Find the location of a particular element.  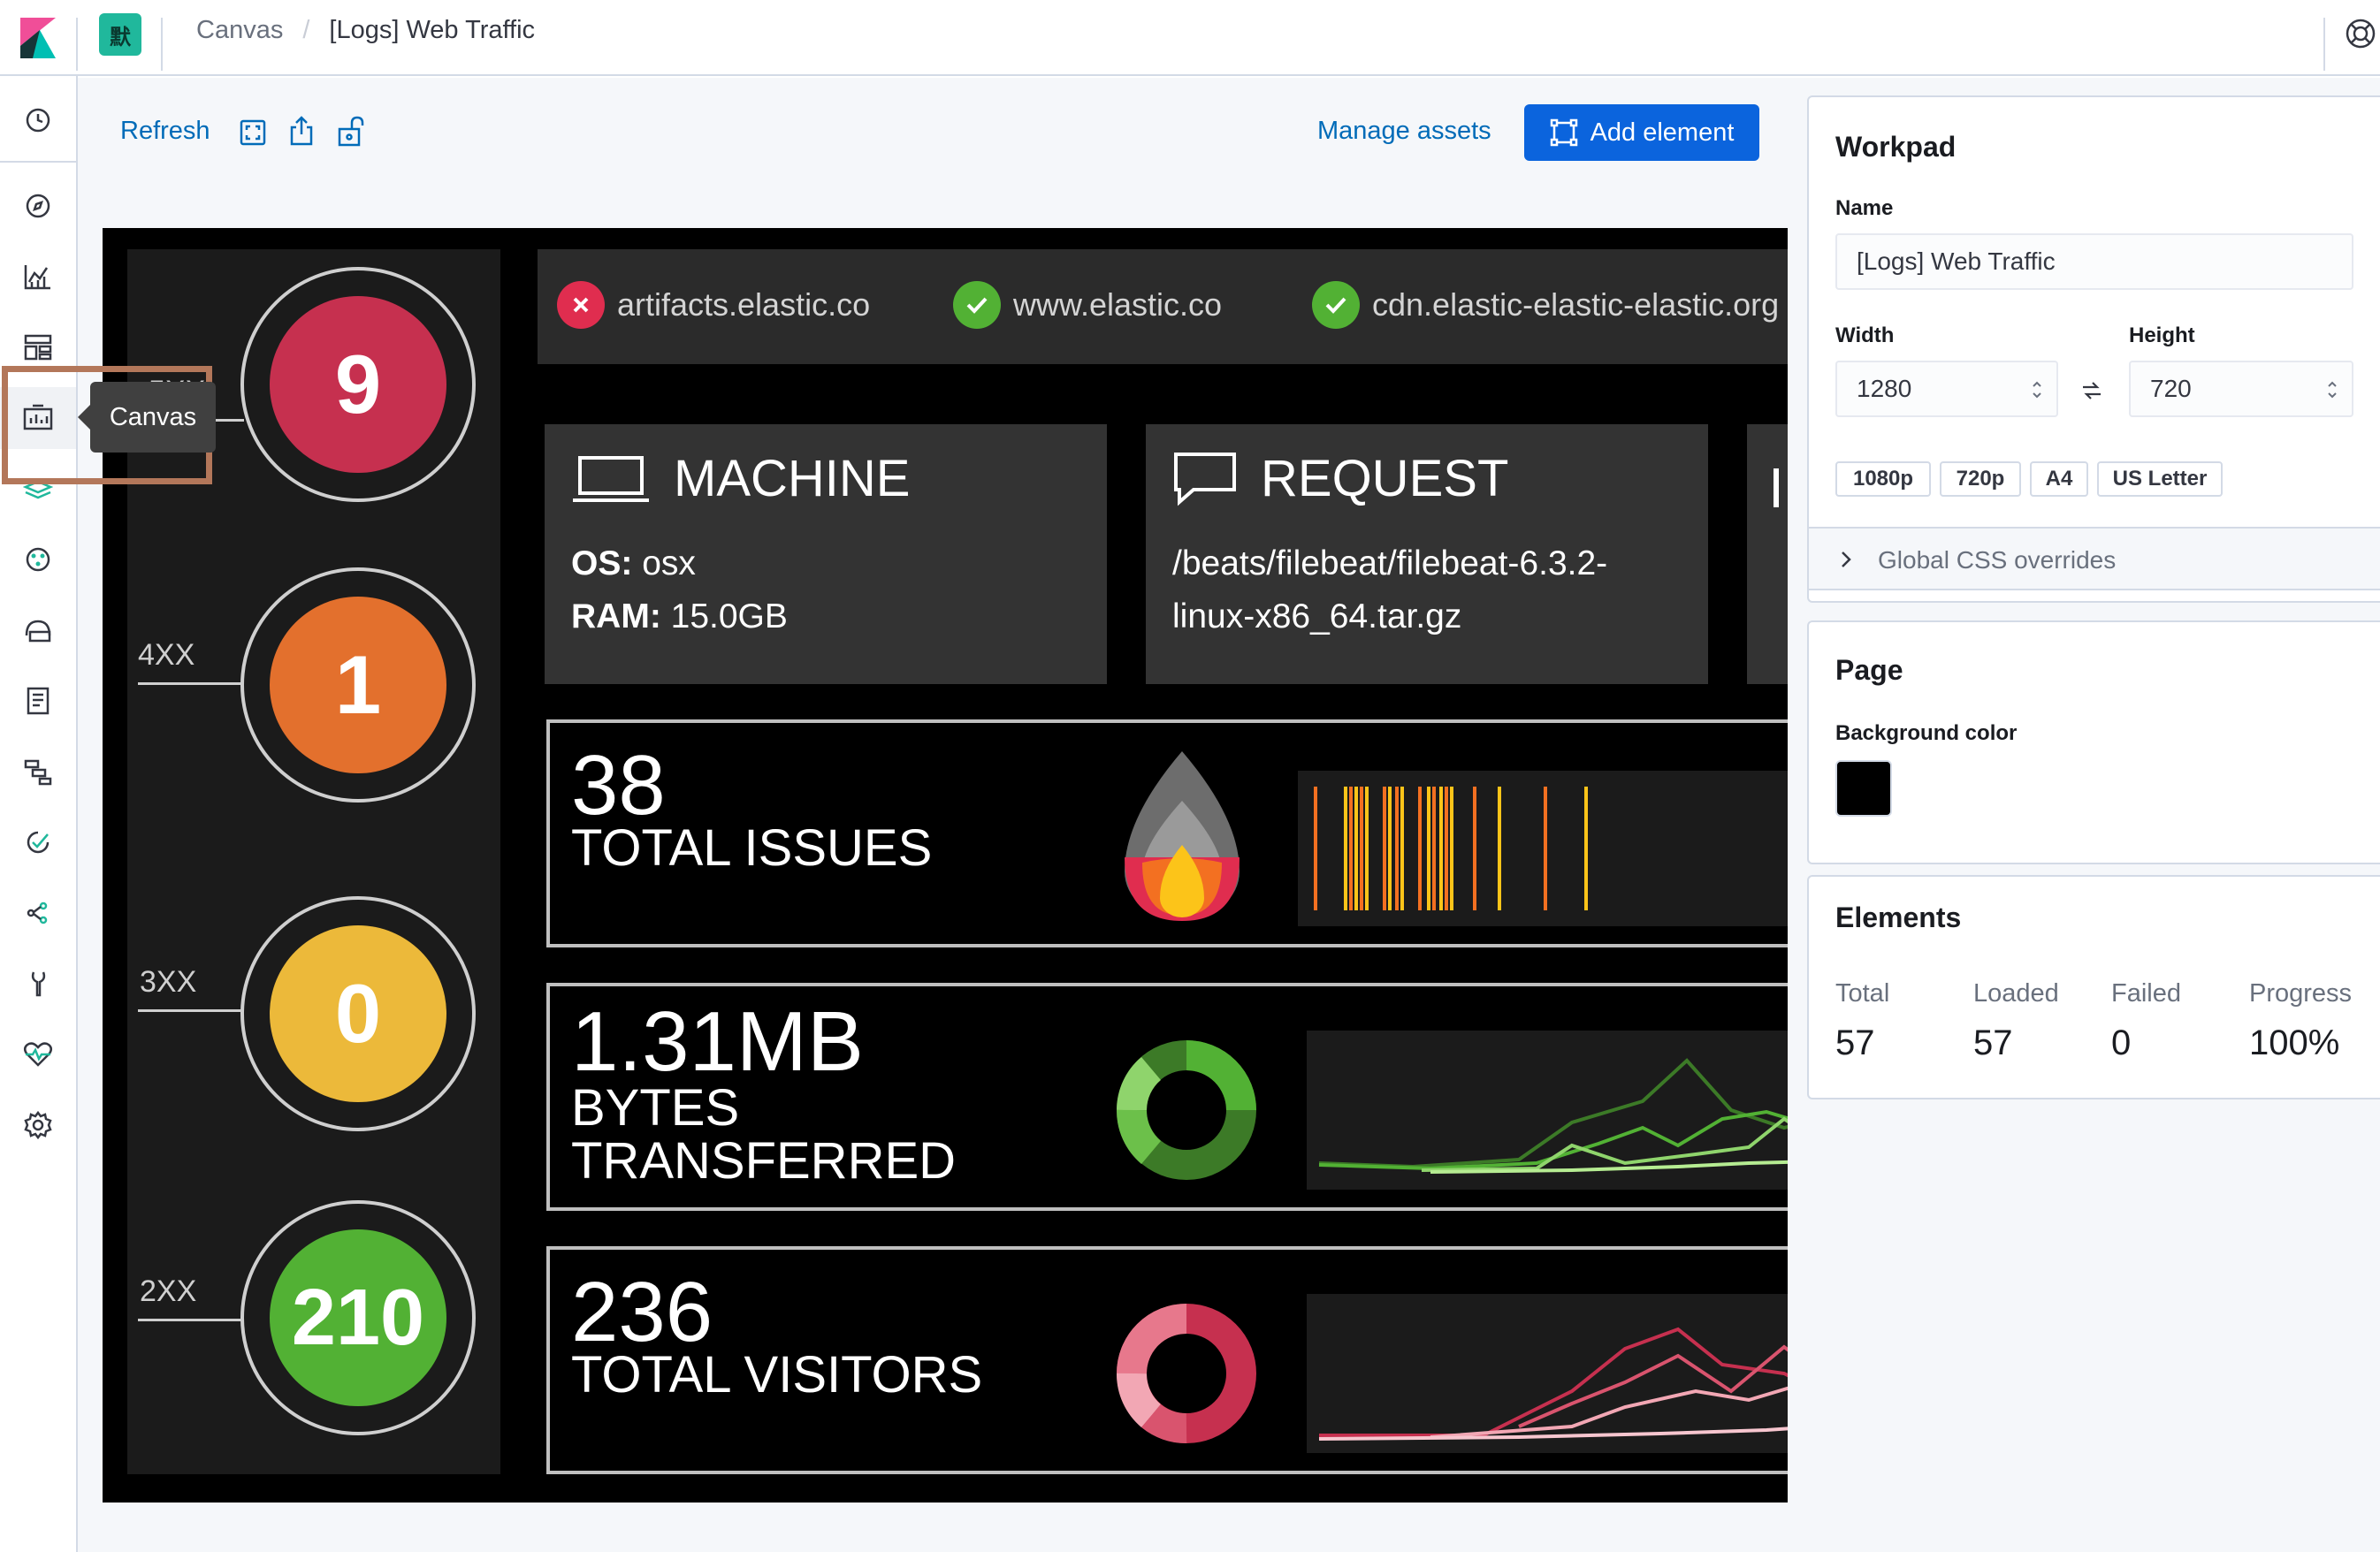

uptime-icon is located at coordinates (38, 842).